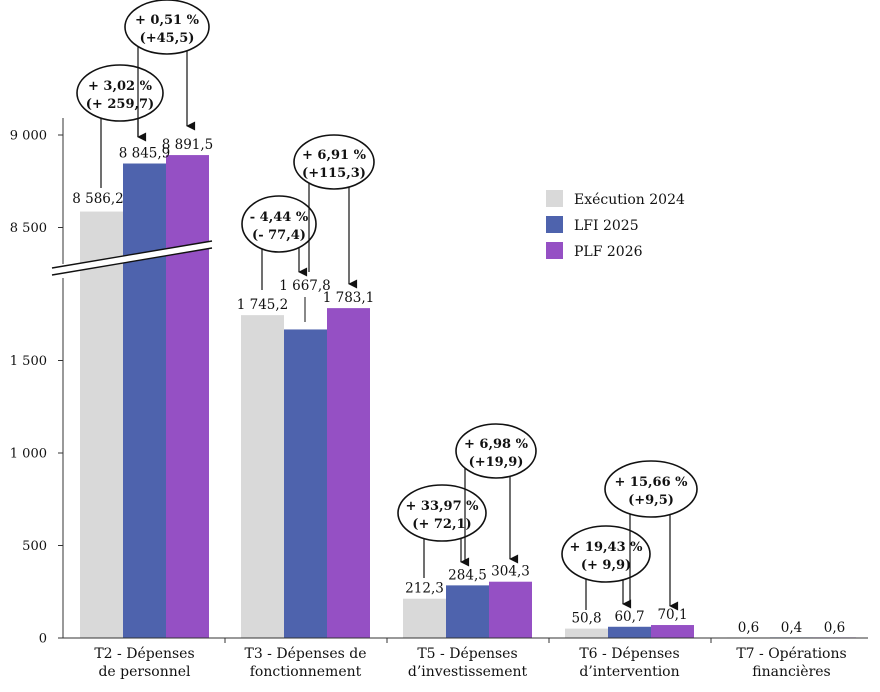  What do you see at coordinates (791, 672) in the screenshot?
I see `category-label: financières` at bounding box center [791, 672].